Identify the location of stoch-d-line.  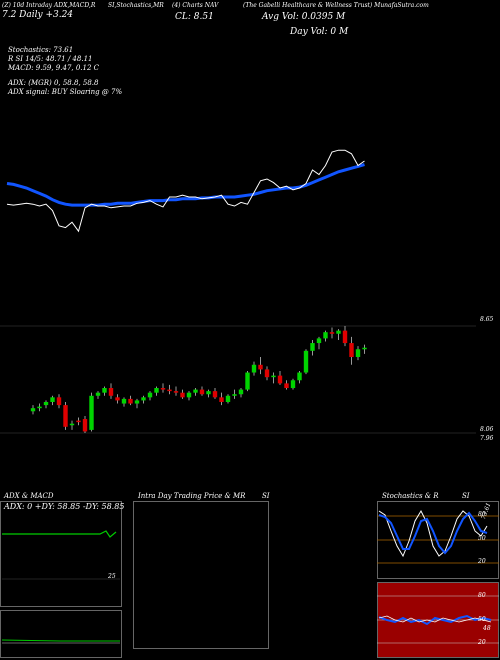
(433, 533).